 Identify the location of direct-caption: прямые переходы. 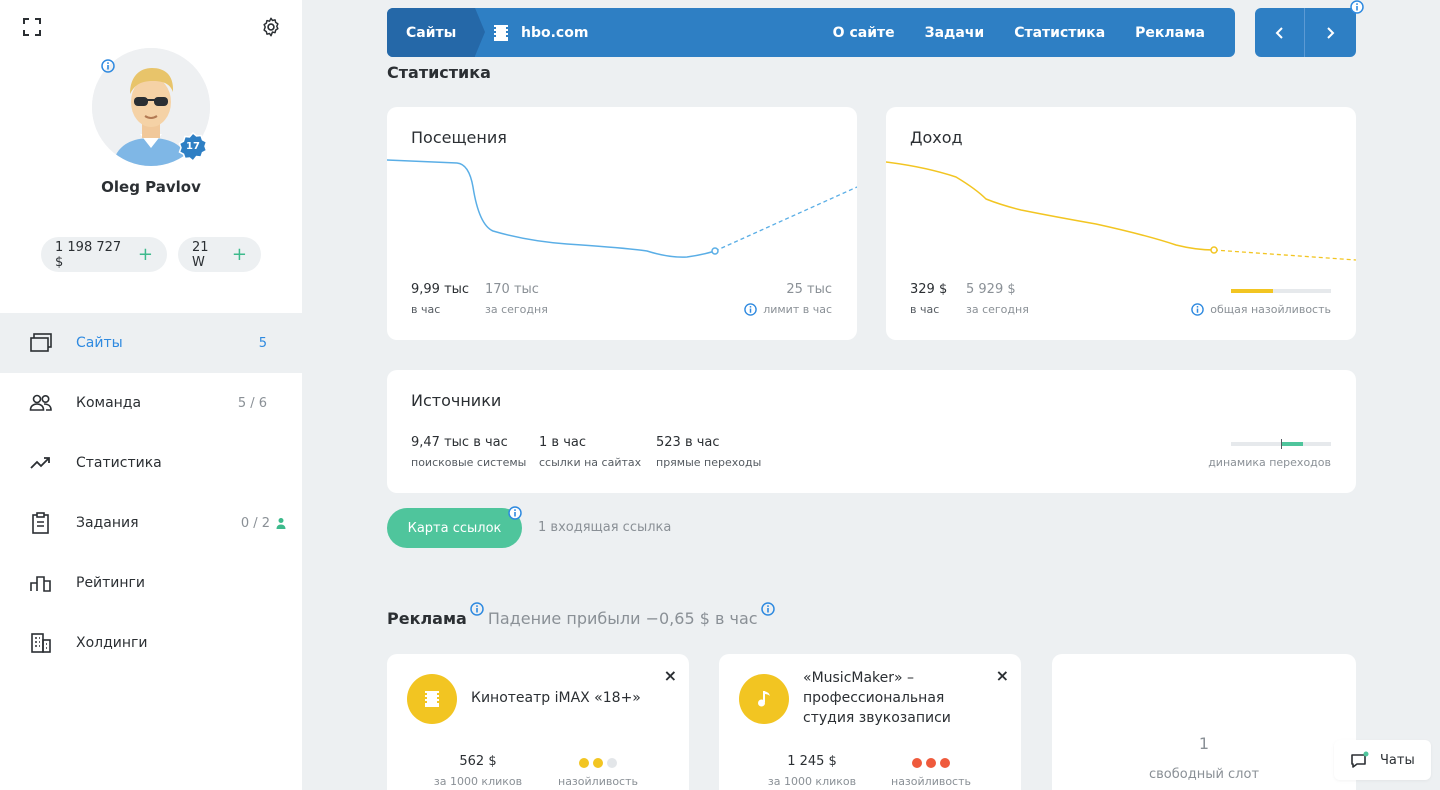
(709, 462).